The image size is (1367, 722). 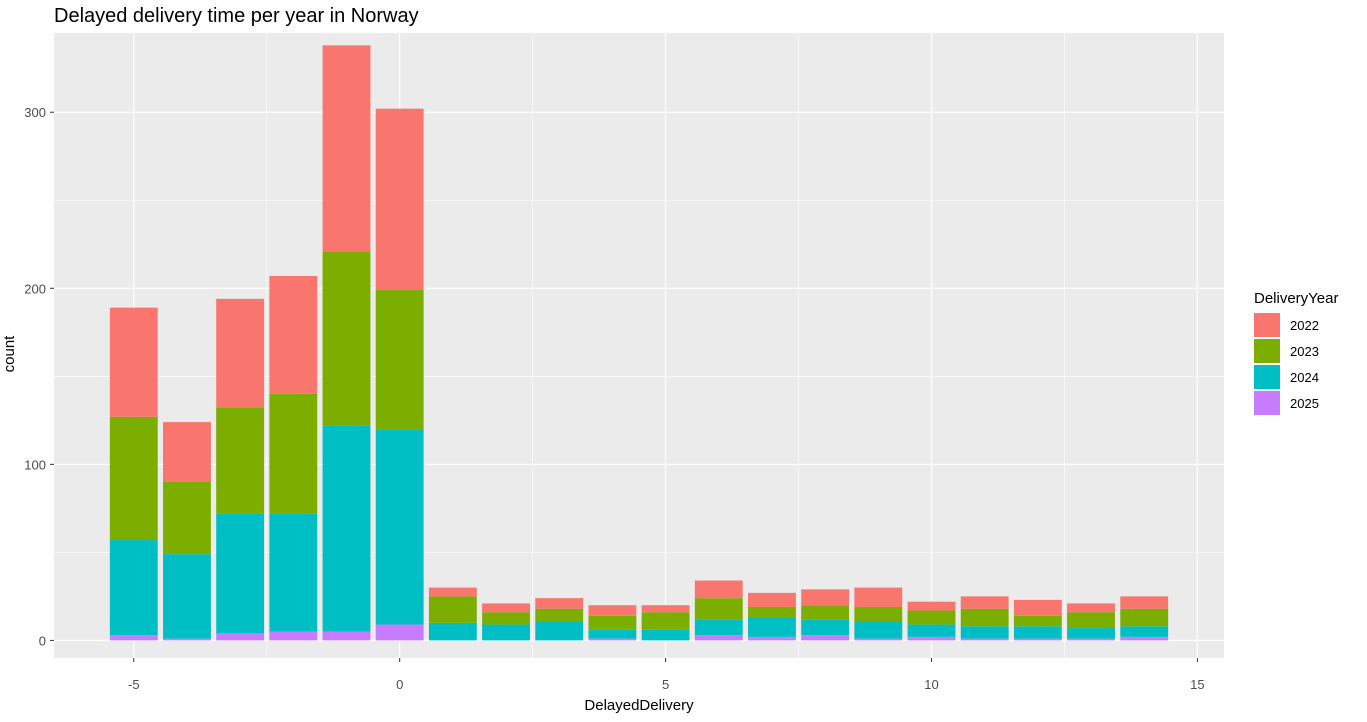 I want to click on y-axis-title: count, so click(x=9, y=354).